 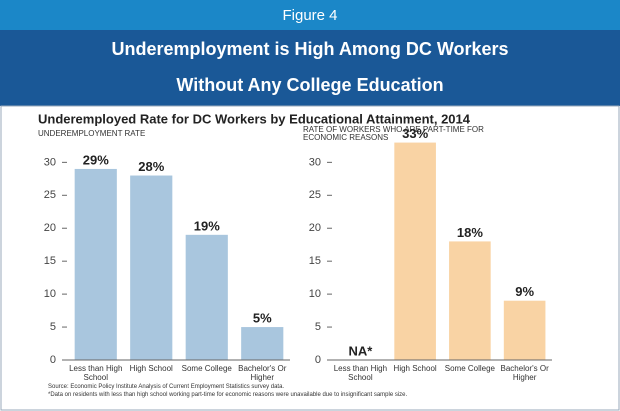 What do you see at coordinates (360, 350) in the screenshot?
I see `value-label: NA*` at bounding box center [360, 350].